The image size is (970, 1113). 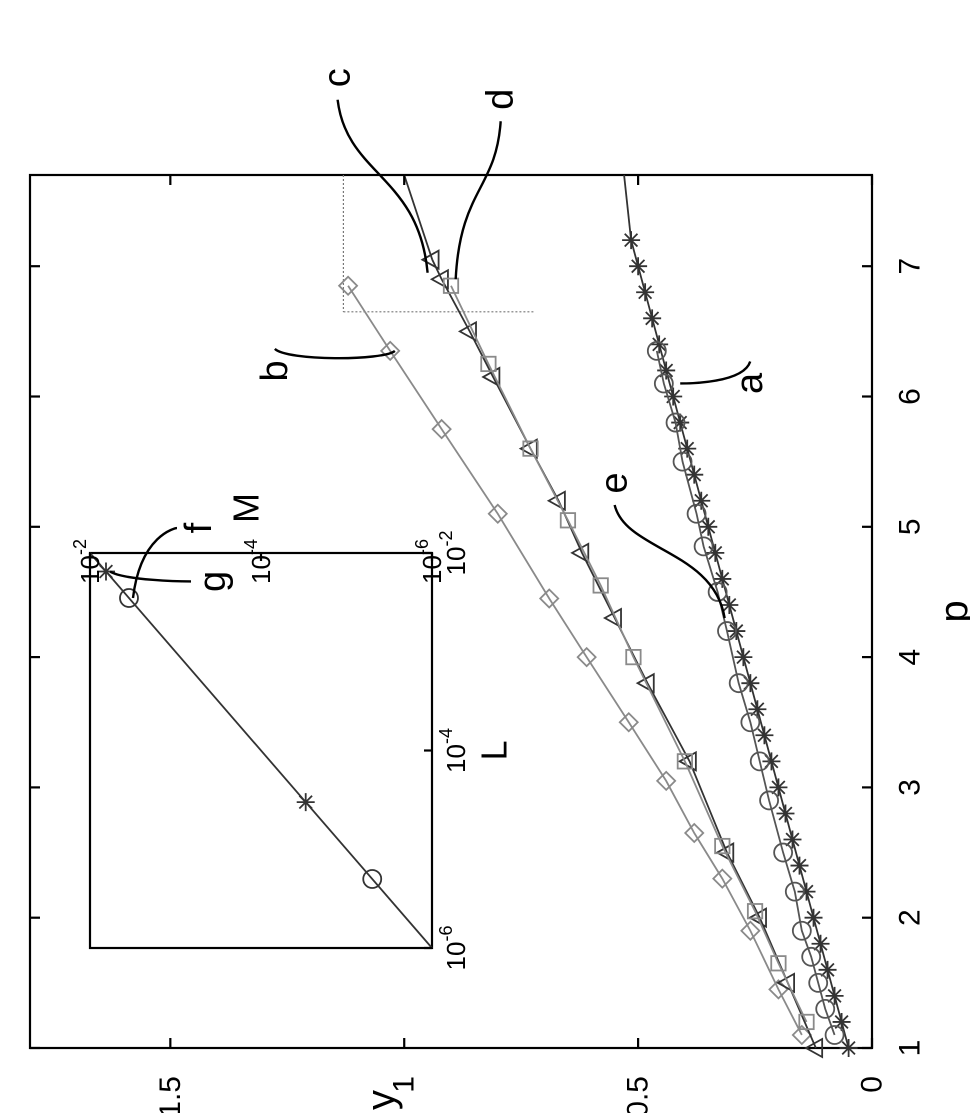 What do you see at coordinates (627, 207) in the screenshot?
I see `series-a-extension` at bounding box center [627, 207].